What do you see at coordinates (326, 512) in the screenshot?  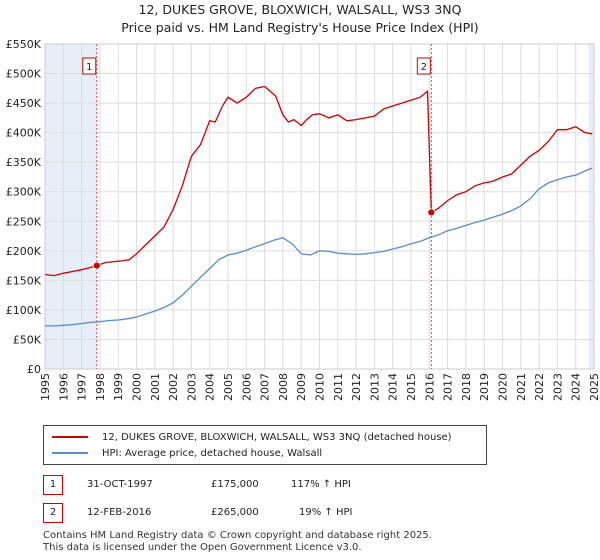 I see `transaction-hpi: 19% ↑ HPI` at bounding box center [326, 512].